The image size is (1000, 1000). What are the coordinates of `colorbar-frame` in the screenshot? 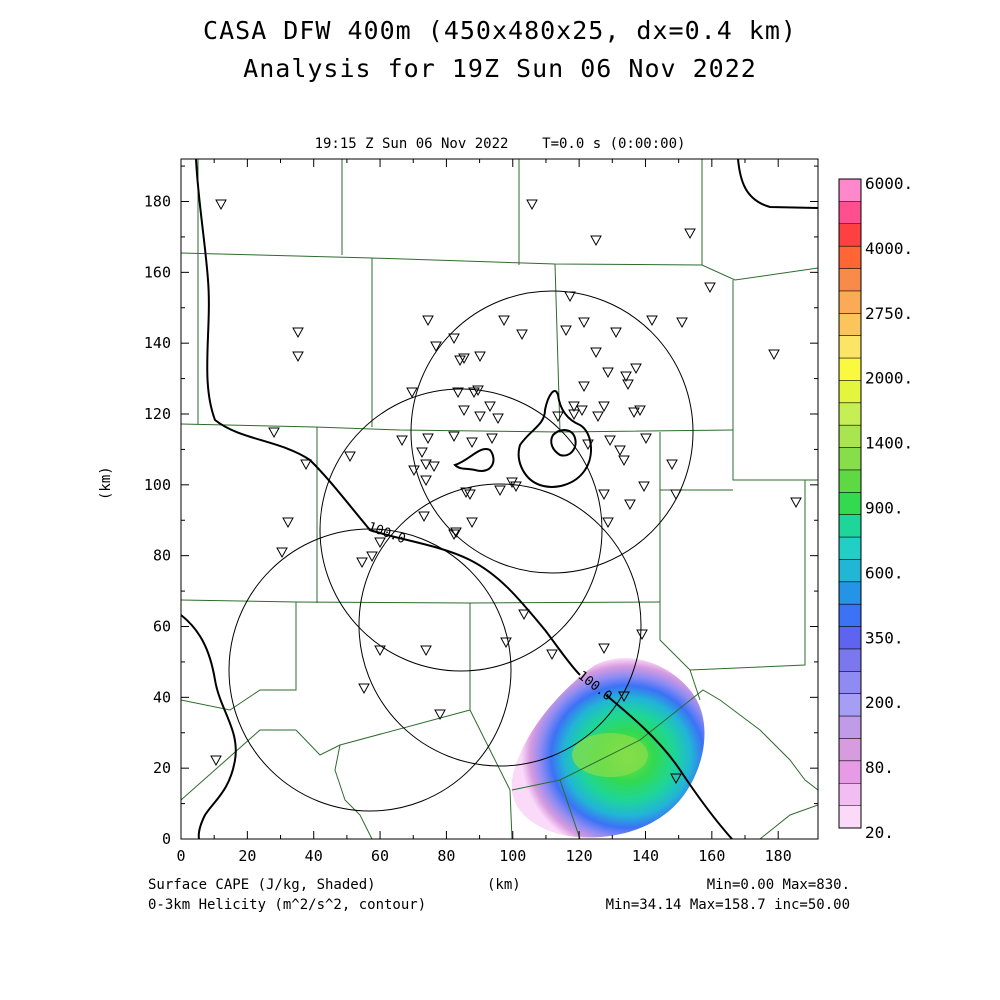 It's located at (850, 503).